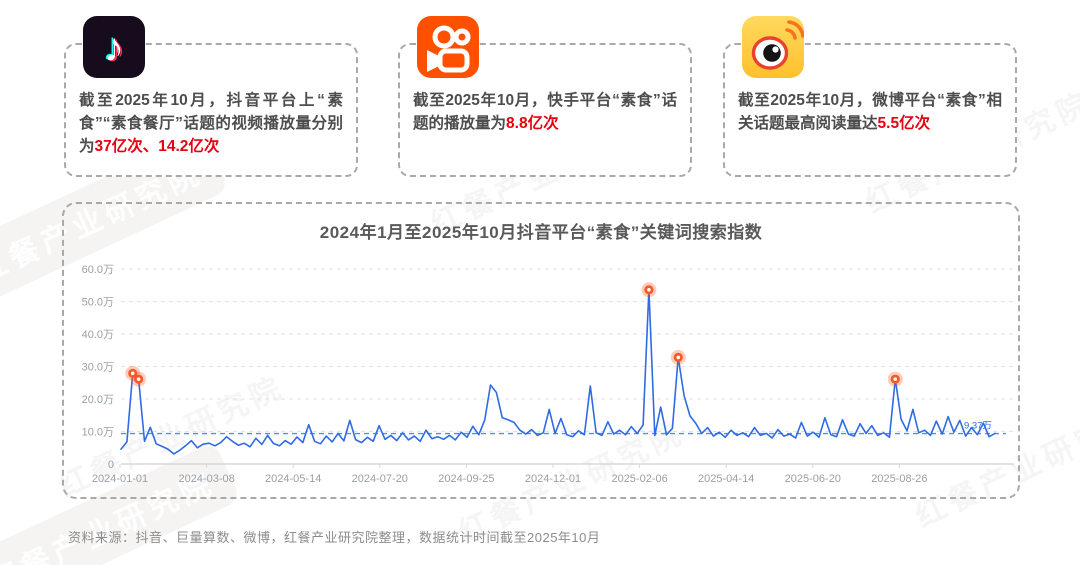 The image size is (1080, 565). I want to click on chart-title: 2024年1月至2025年10月抖音平台“素食”关键词搜索指数, so click(541, 232).